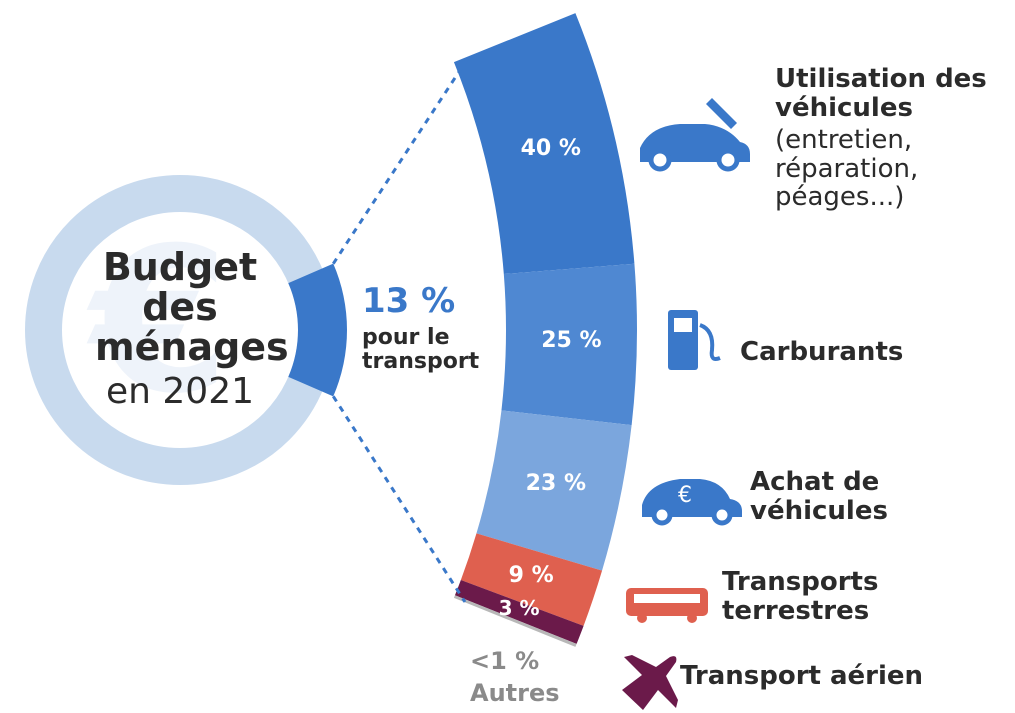 This screenshot has height=713, width=1015. I want to click on bus-windows, so click(667, 598).